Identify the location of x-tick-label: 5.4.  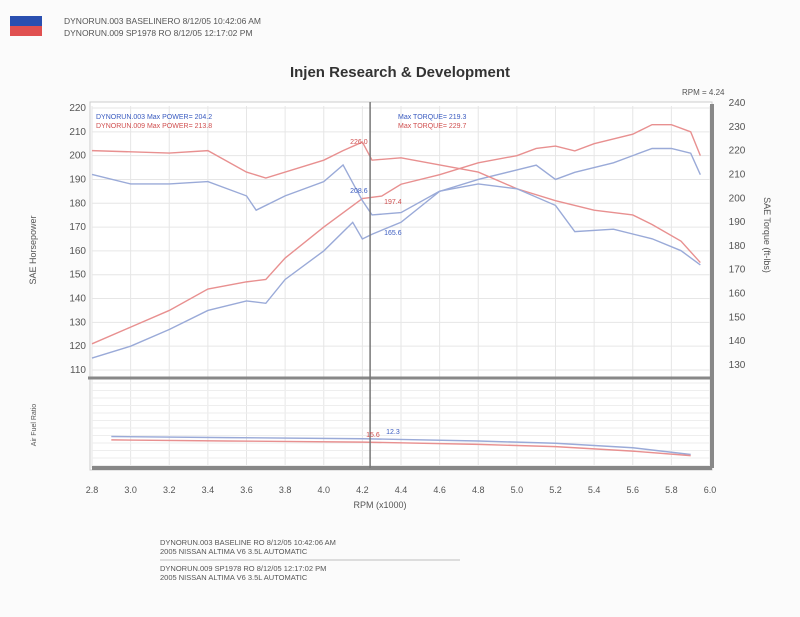
(594, 490).